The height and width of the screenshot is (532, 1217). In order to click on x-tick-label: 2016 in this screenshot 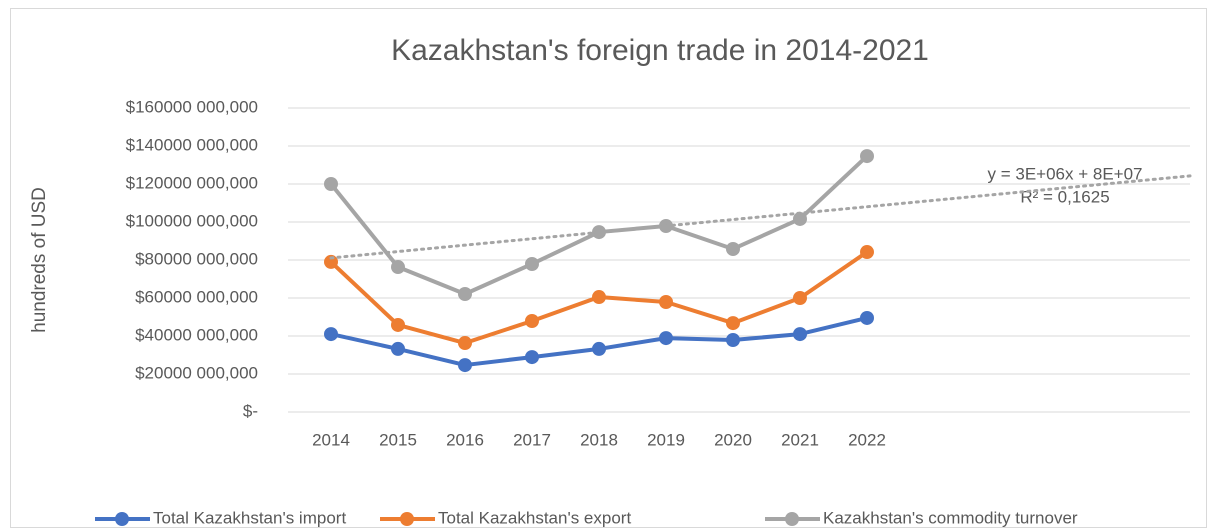, I will do `click(465, 439)`.